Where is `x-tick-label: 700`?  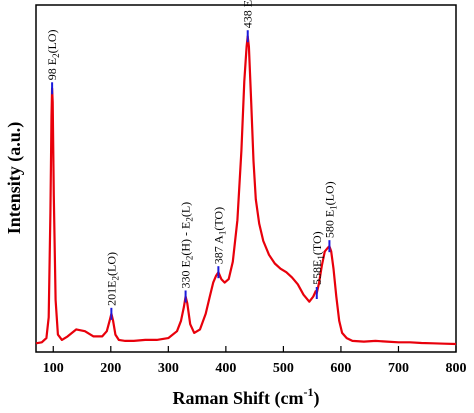 x-tick-label: 700 is located at coordinates (398, 368).